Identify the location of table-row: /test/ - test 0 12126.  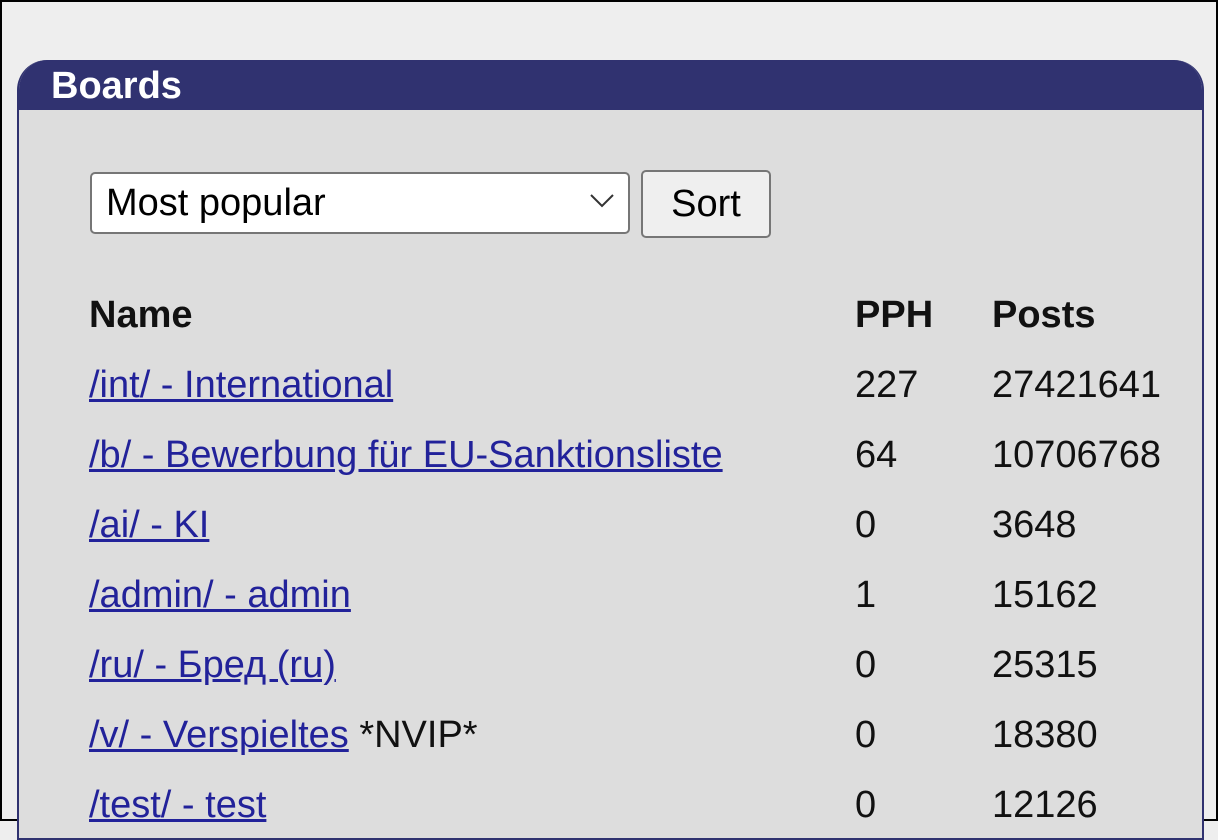
(625, 804).